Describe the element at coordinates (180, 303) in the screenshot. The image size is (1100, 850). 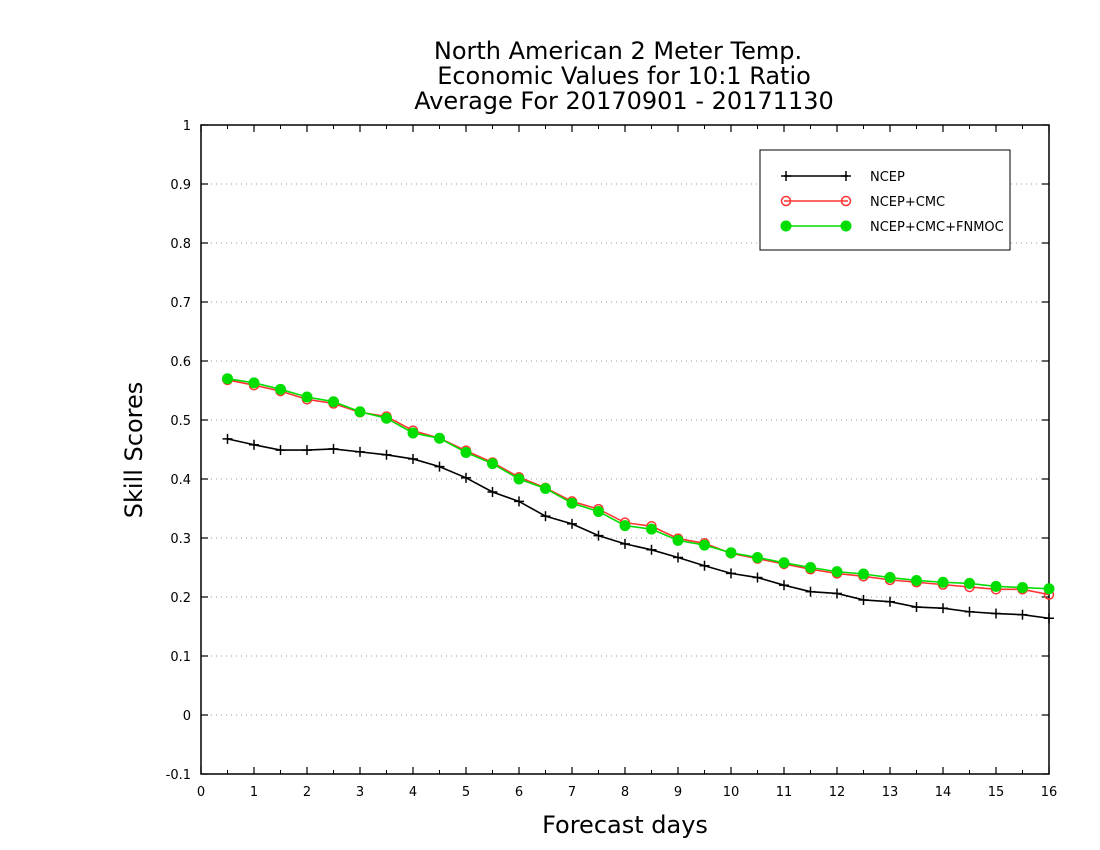
I see `y-tick-label: 0.7` at that location.